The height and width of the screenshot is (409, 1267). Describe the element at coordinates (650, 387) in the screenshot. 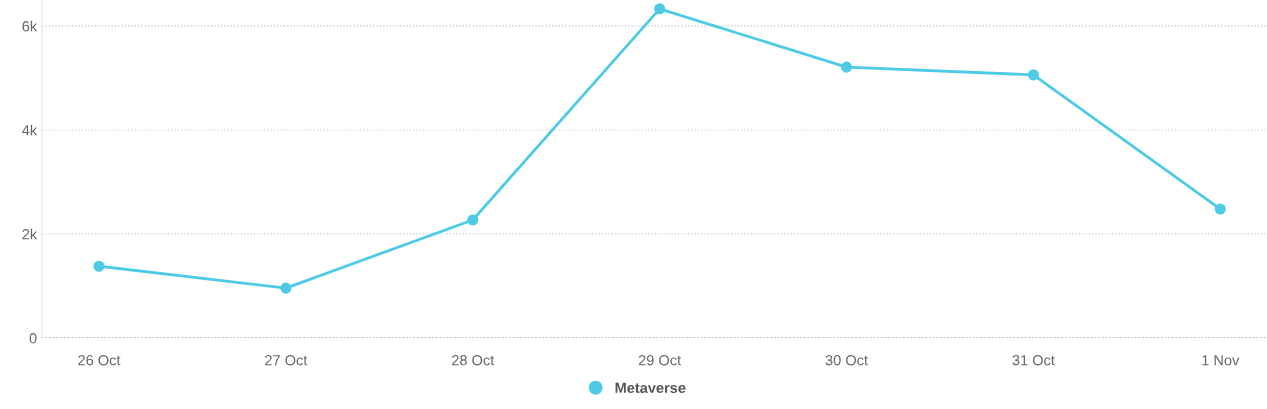

I see `legend-label: Metaverse` at that location.